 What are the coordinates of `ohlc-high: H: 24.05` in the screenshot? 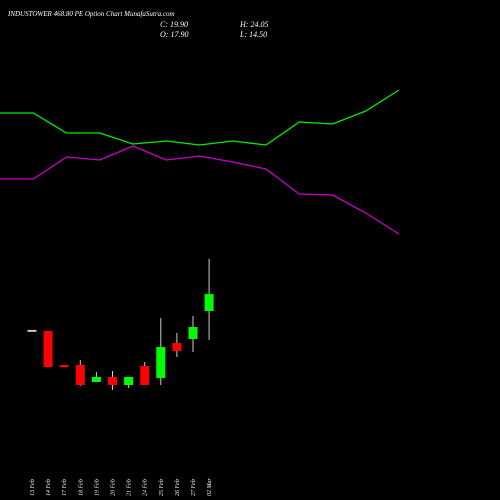 It's located at (253, 24).